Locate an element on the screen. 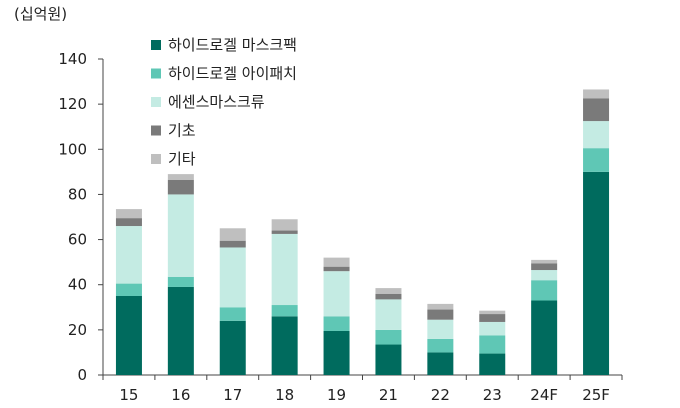 The width and height of the screenshot is (680, 408). legend-label: 기초 is located at coordinates (182, 131).